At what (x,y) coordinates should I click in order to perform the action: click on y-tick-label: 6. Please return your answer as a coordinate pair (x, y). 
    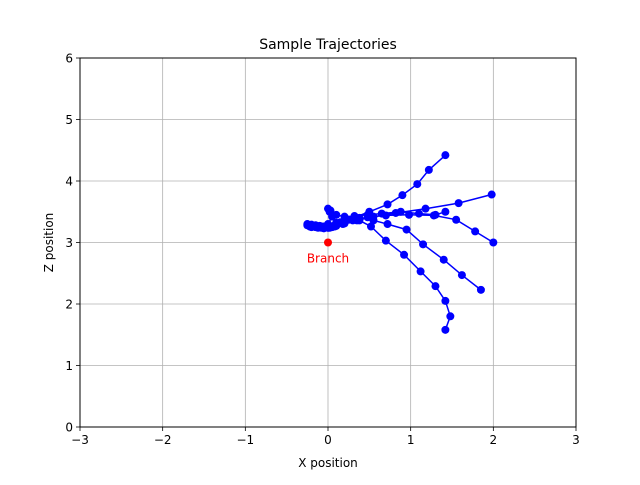
    Looking at the image, I should click on (69, 59).